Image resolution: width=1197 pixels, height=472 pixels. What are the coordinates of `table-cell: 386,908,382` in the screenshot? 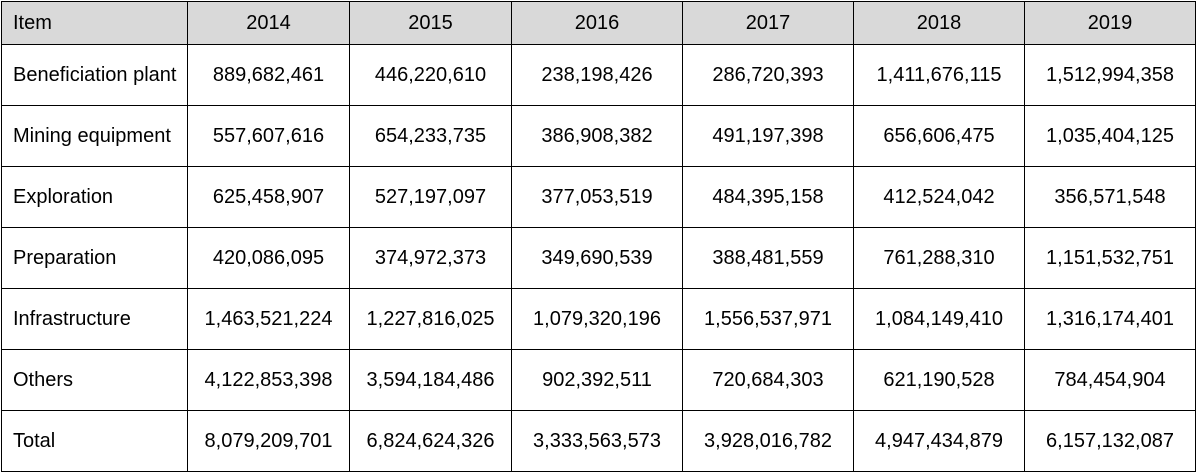 It's located at (597, 136).